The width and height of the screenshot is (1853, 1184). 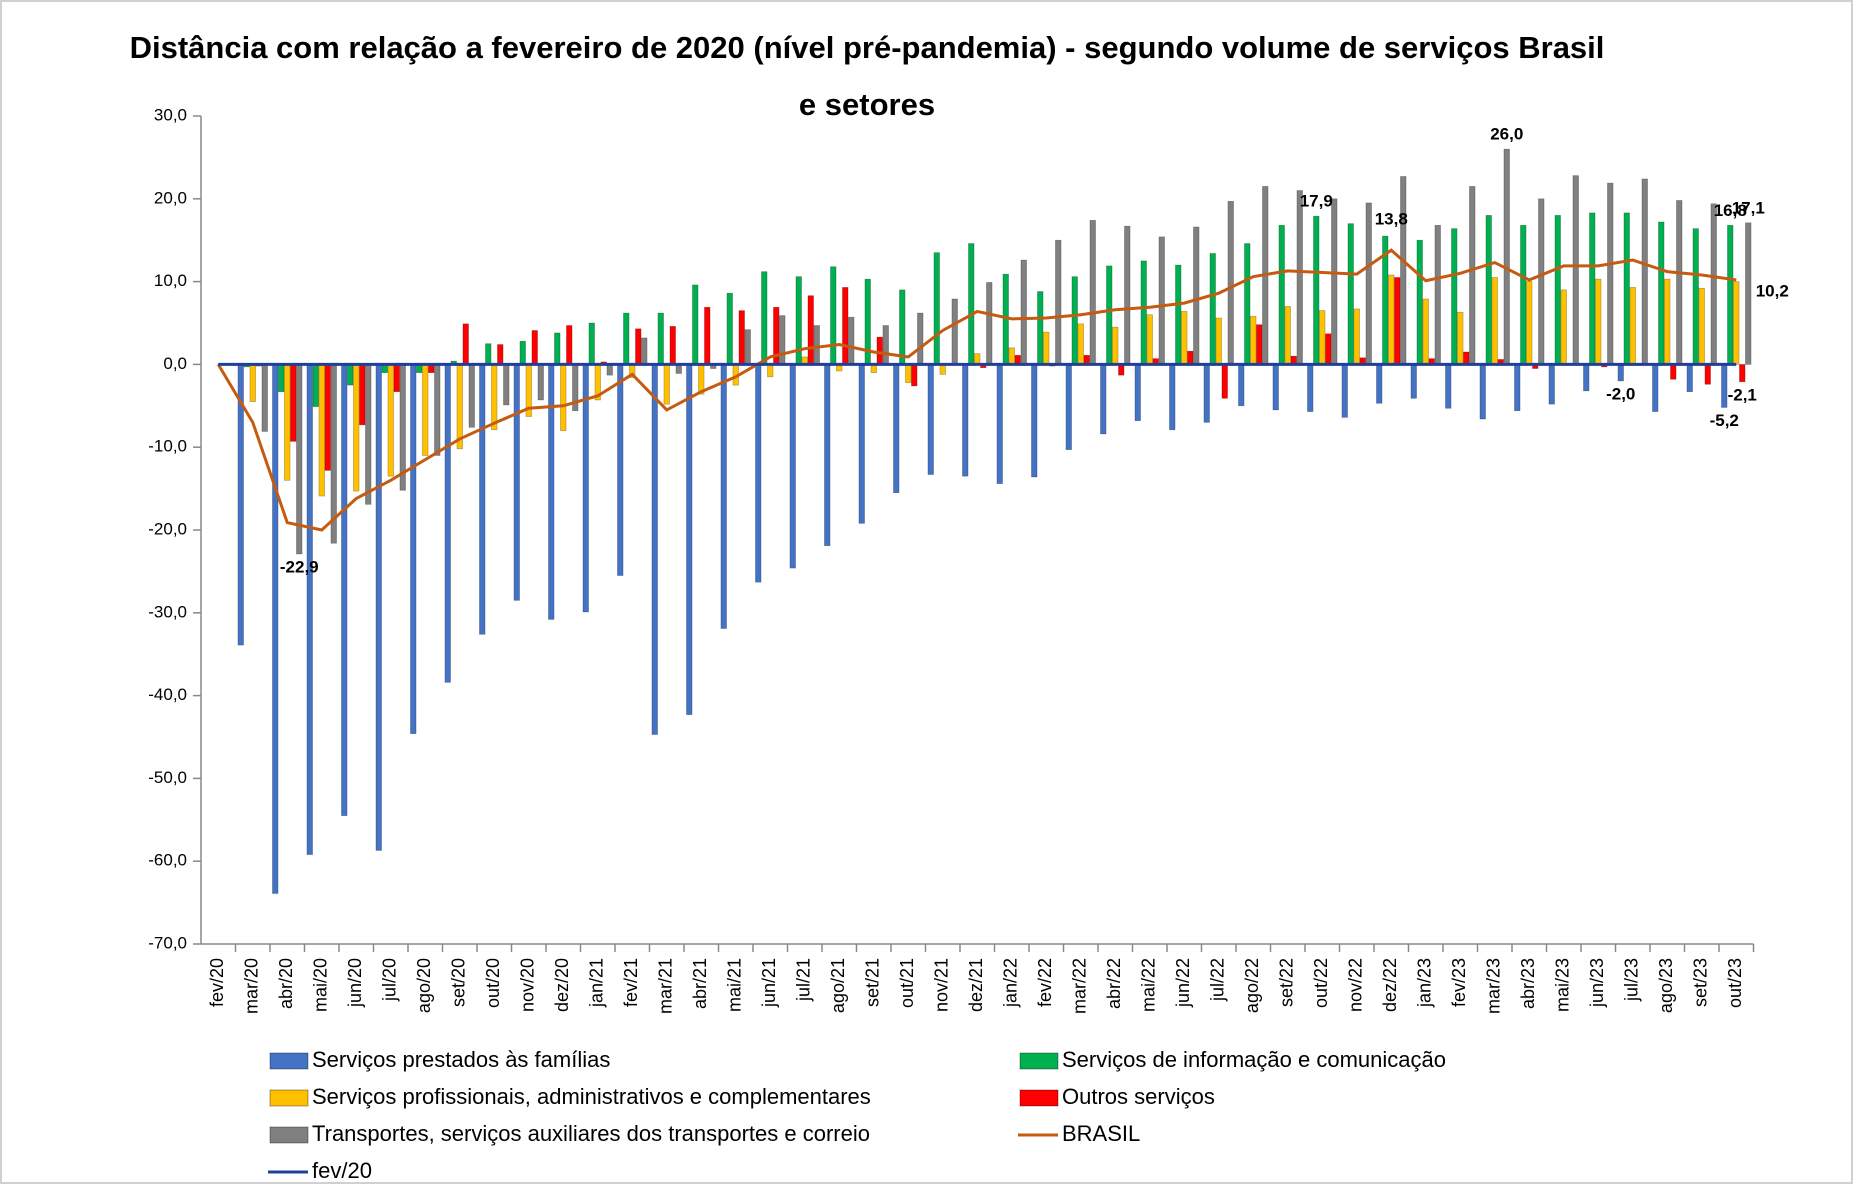 What do you see at coordinates (1506, 134) in the screenshot?
I see `data-label: 26,0` at bounding box center [1506, 134].